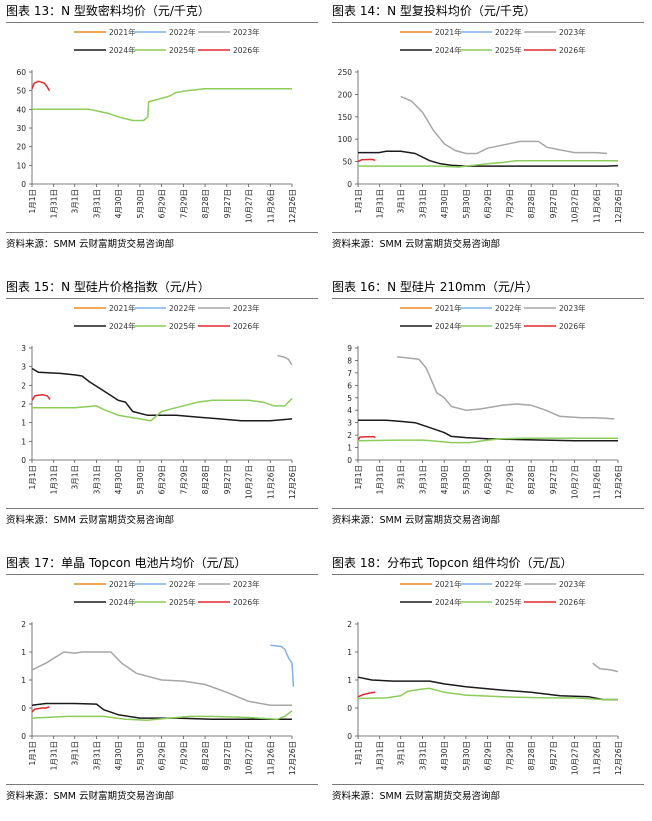 This screenshot has height=821, width=652. I want to click on y-tick-label: 3, so click(23, 367).